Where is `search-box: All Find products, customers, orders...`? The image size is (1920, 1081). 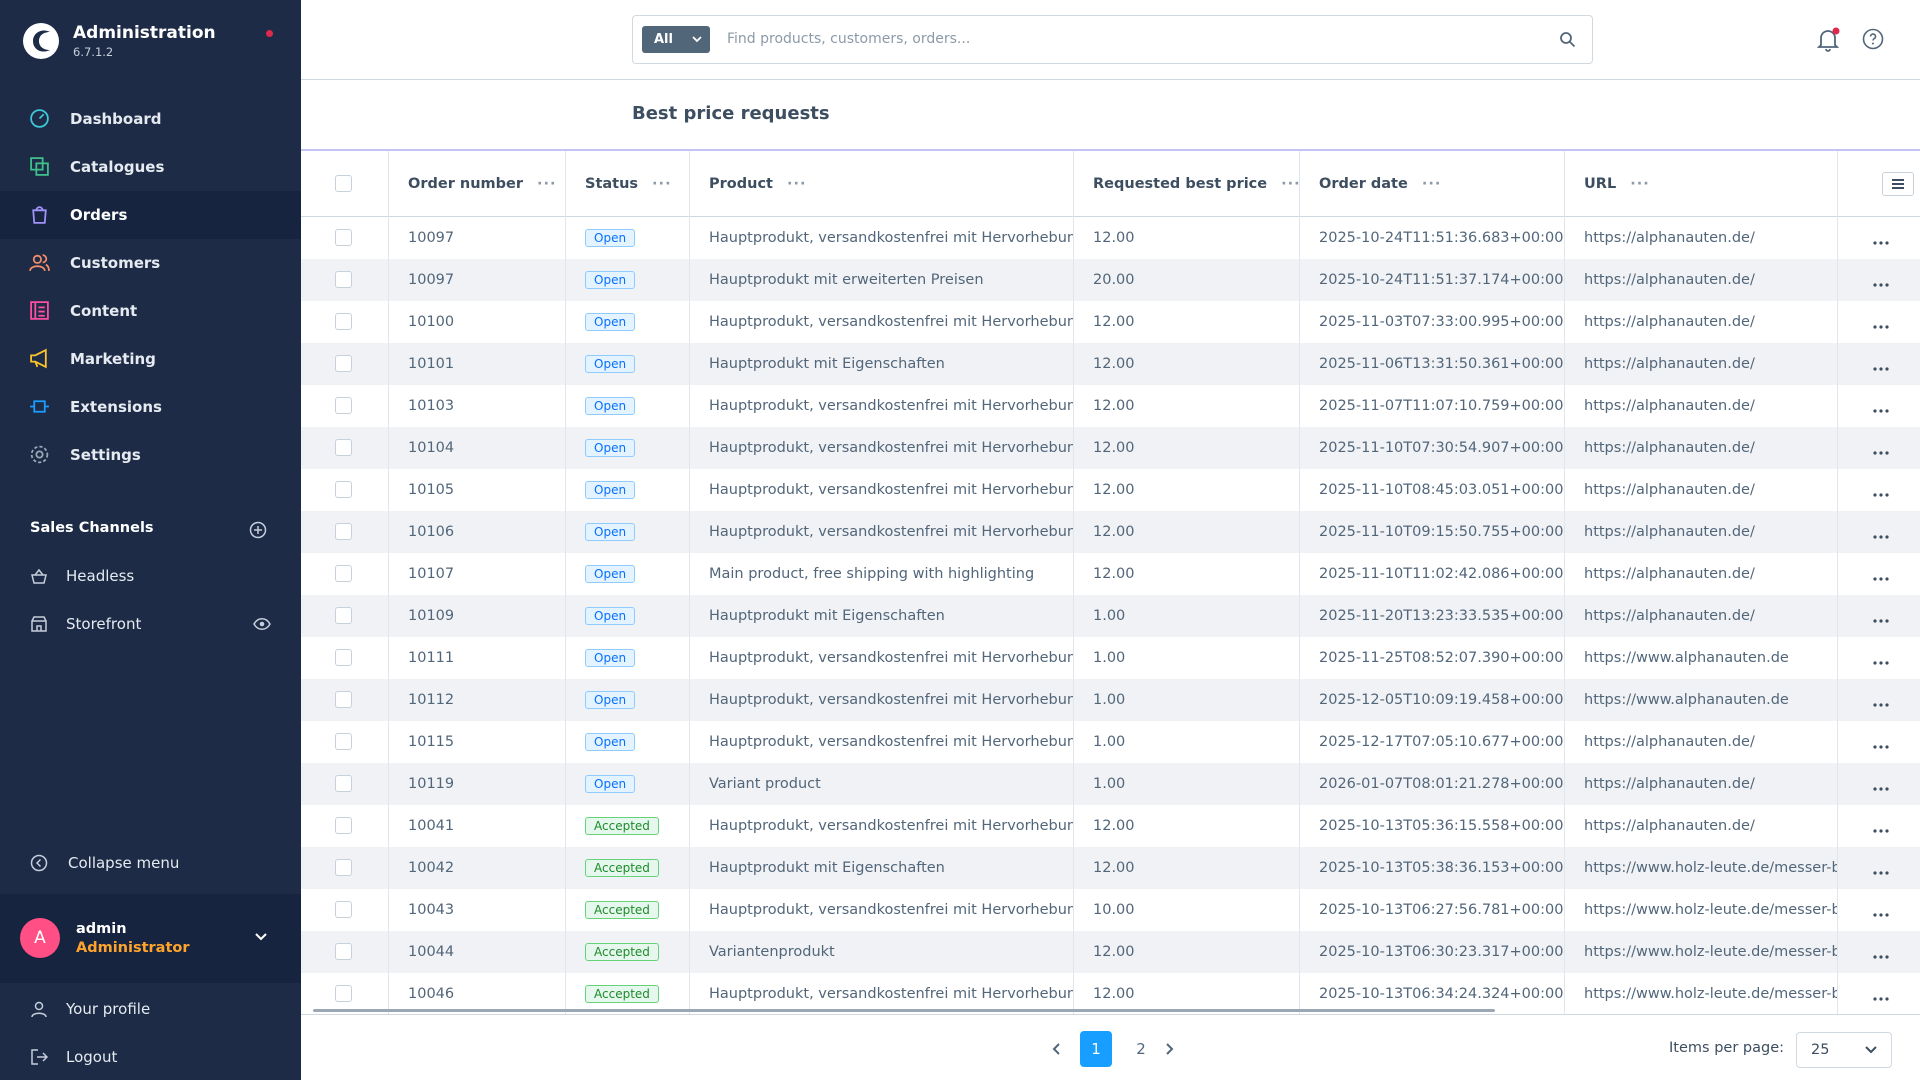 search-box: All Find products, customers, orders... is located at coordinates (1112, 39).